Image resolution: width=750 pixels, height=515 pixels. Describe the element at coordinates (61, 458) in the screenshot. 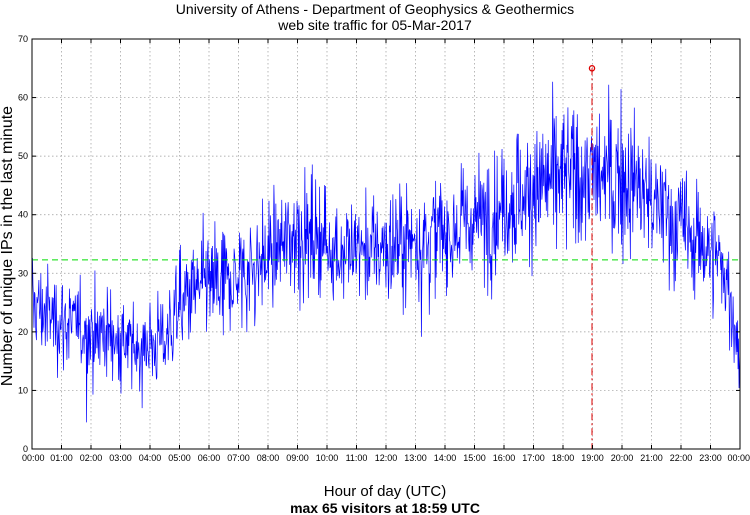

I see `x-tick-label: 01:00` at that location.